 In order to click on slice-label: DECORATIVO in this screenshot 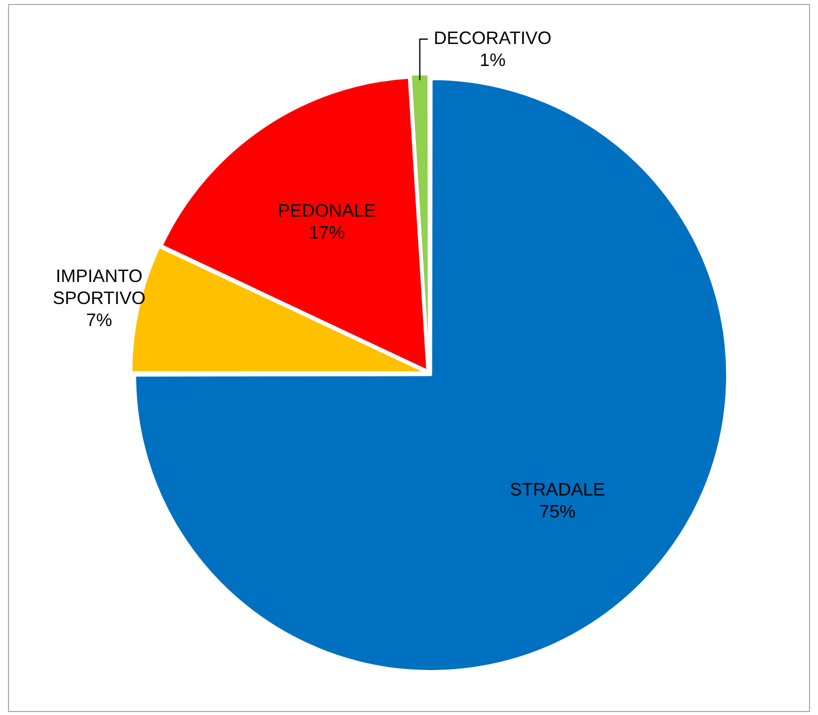, I will do `click(493, 38)`.